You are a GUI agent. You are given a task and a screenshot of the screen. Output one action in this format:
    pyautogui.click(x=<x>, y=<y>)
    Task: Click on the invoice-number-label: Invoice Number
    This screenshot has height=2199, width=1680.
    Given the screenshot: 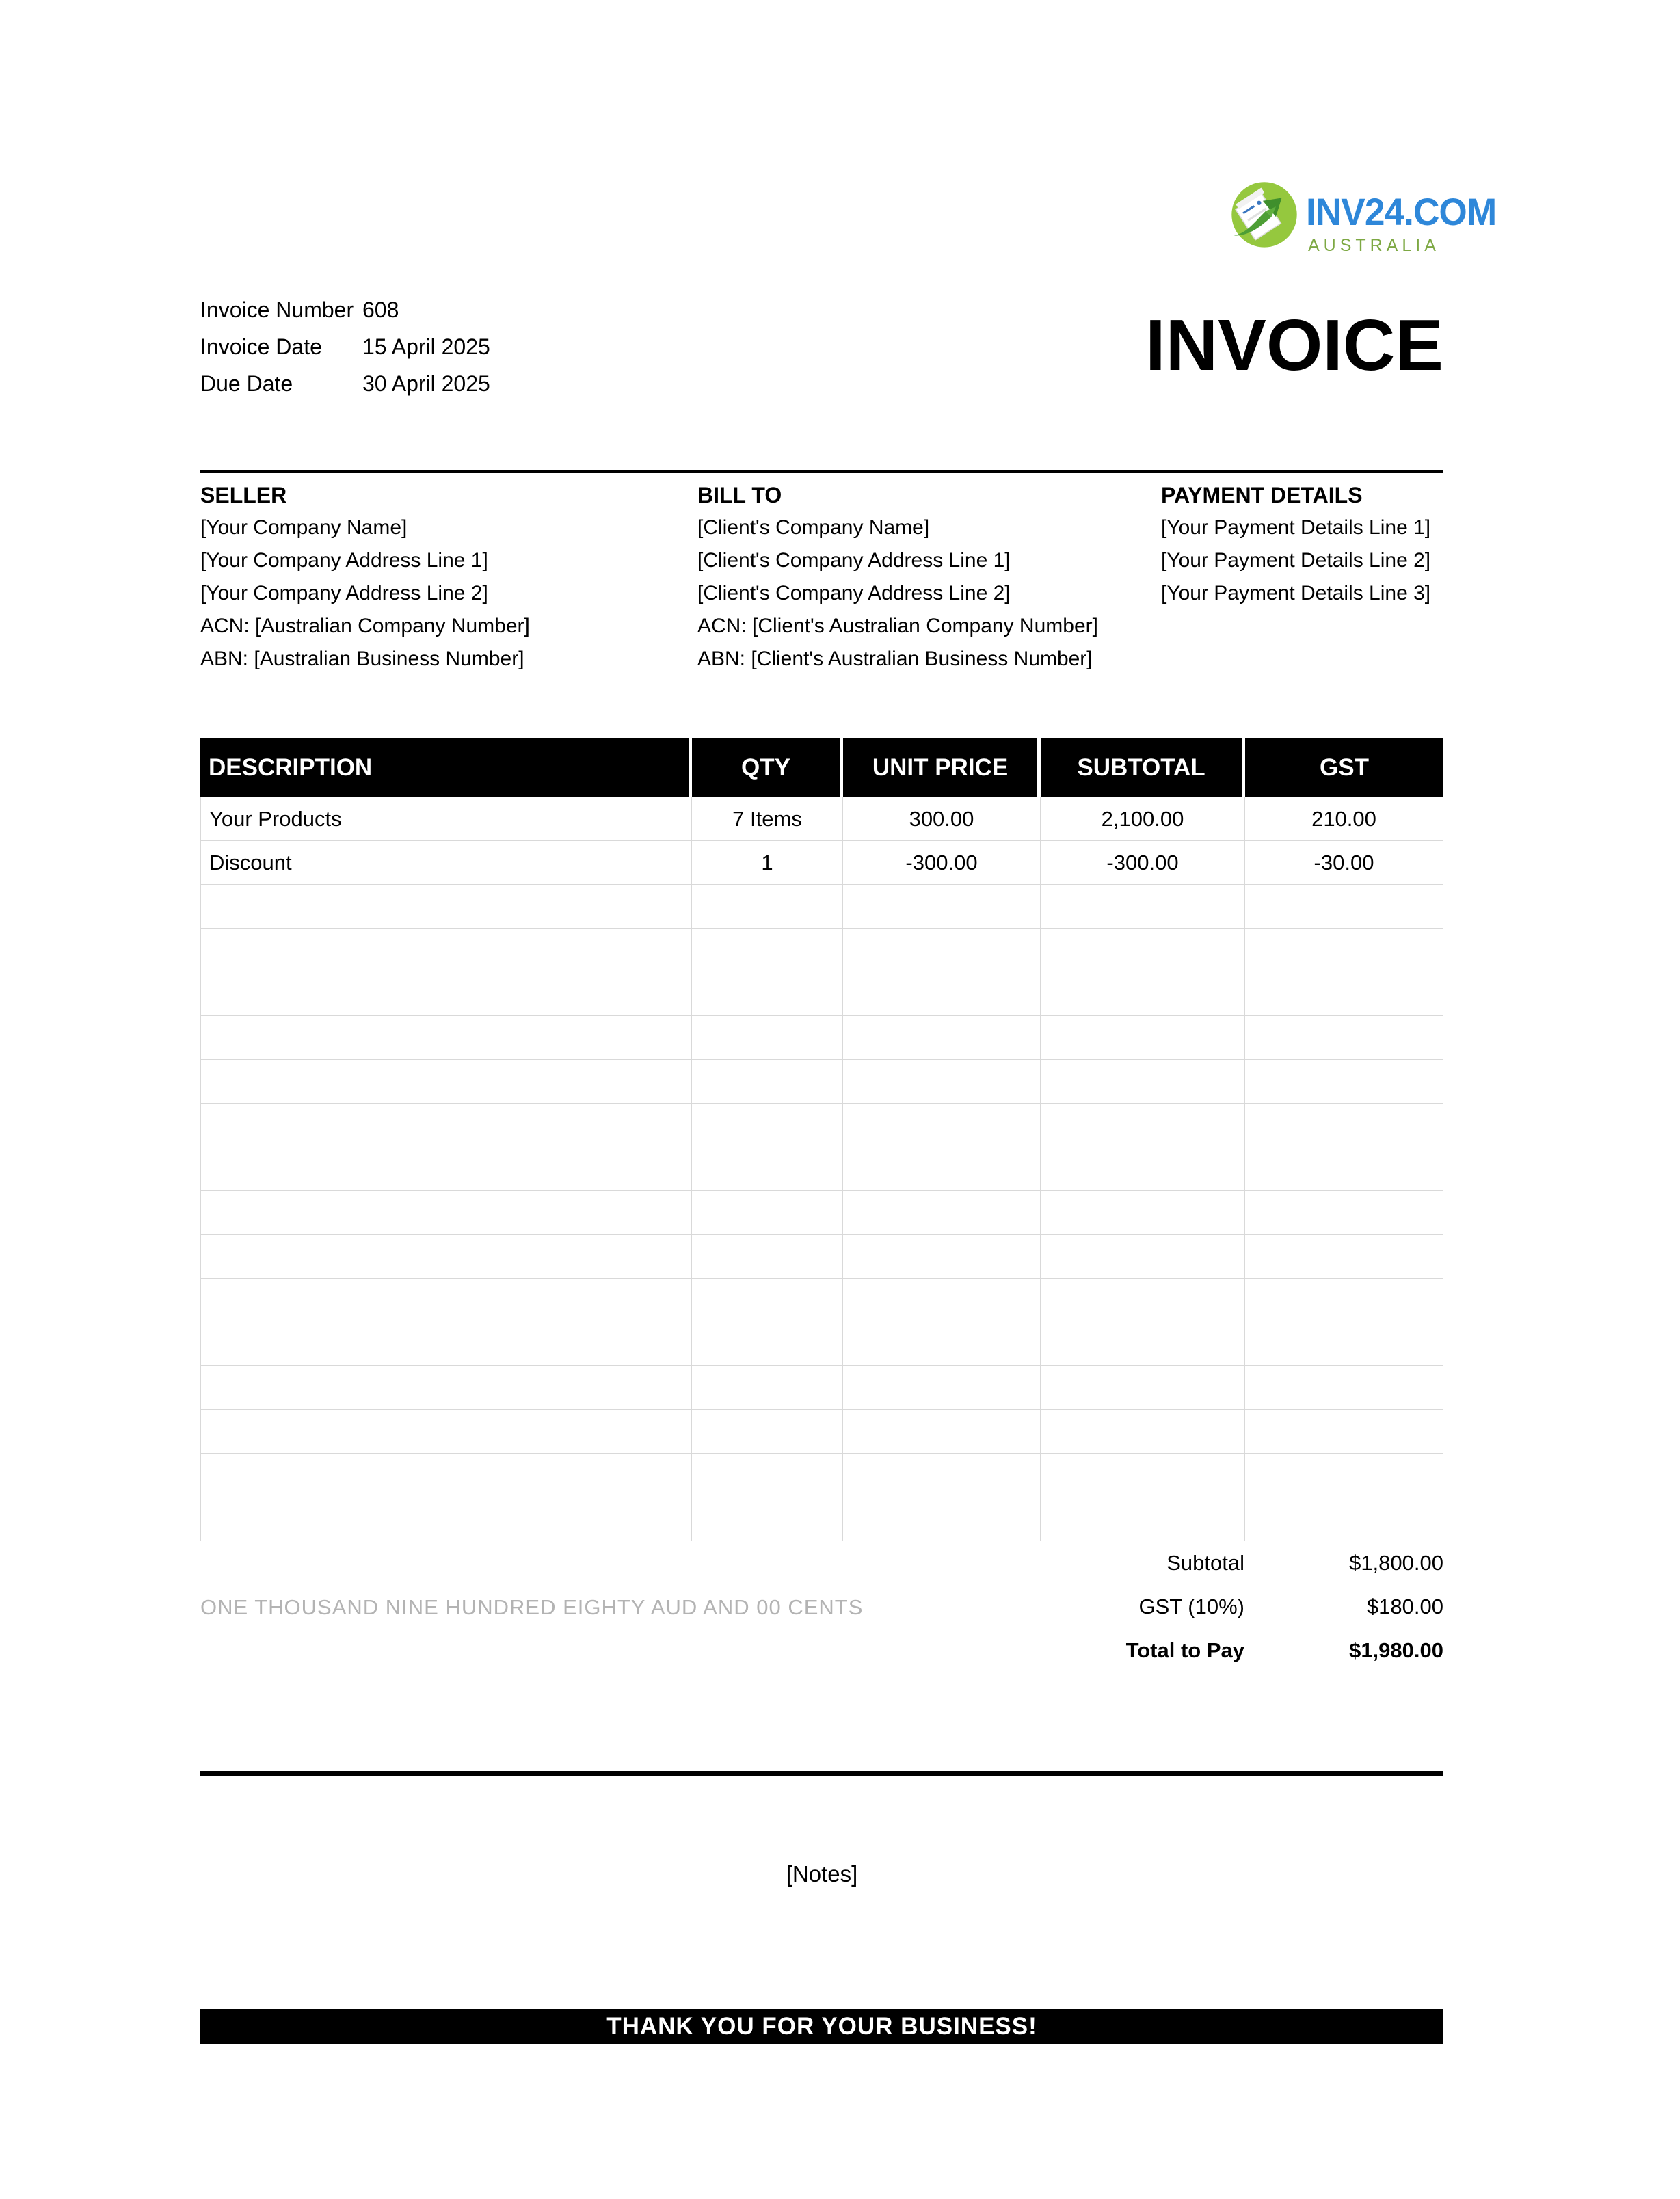 What is the action you would take?
    pyautogui.click(x=277, y=309)
    